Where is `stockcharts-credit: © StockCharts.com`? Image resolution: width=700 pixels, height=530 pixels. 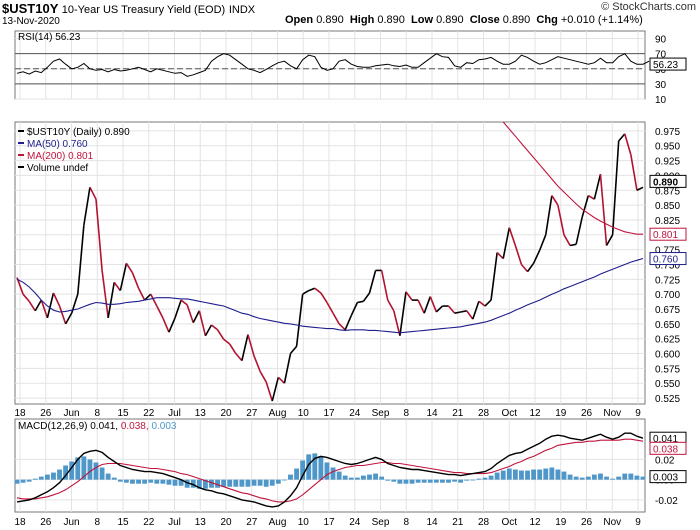 stockcharts-credit: © StockCharts.com is located at coordinates (648, 7).